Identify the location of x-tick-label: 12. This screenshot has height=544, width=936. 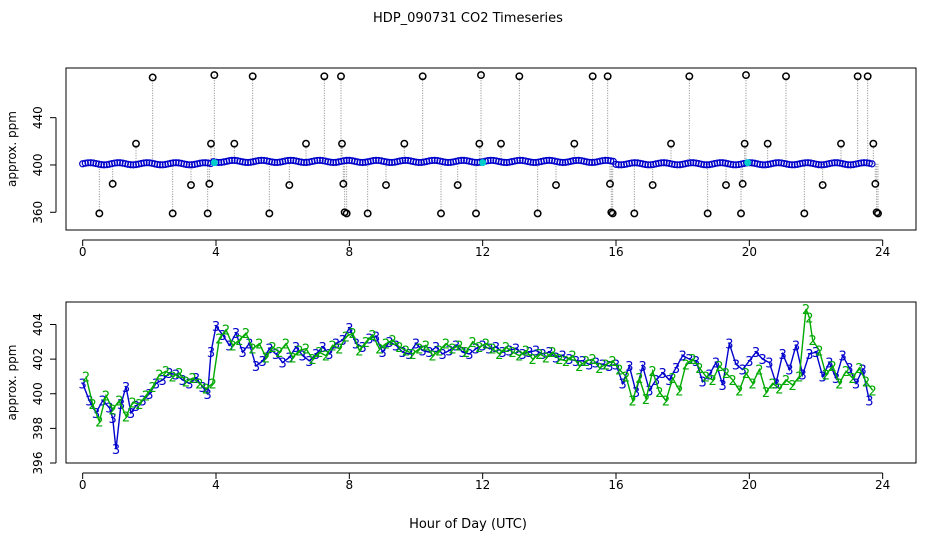
(482, 485).